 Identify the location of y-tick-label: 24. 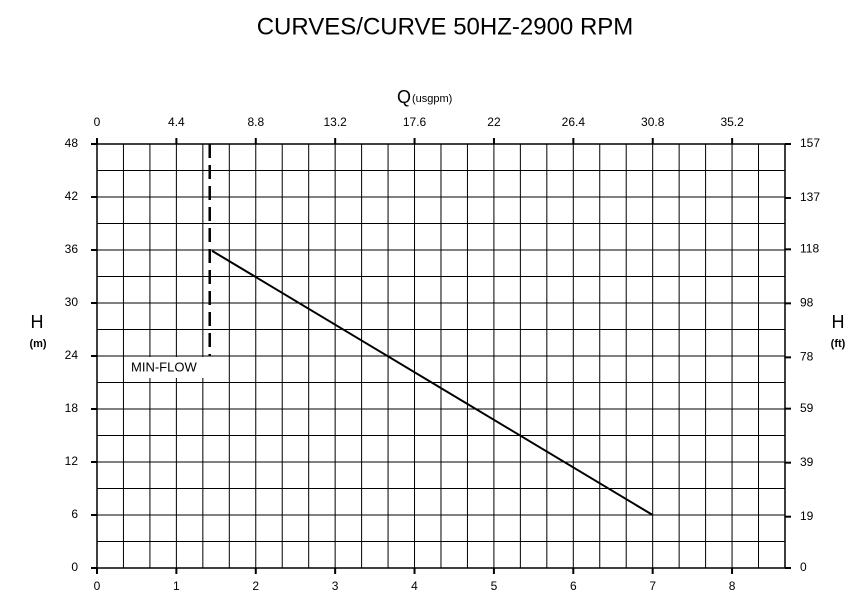
(72, 355).